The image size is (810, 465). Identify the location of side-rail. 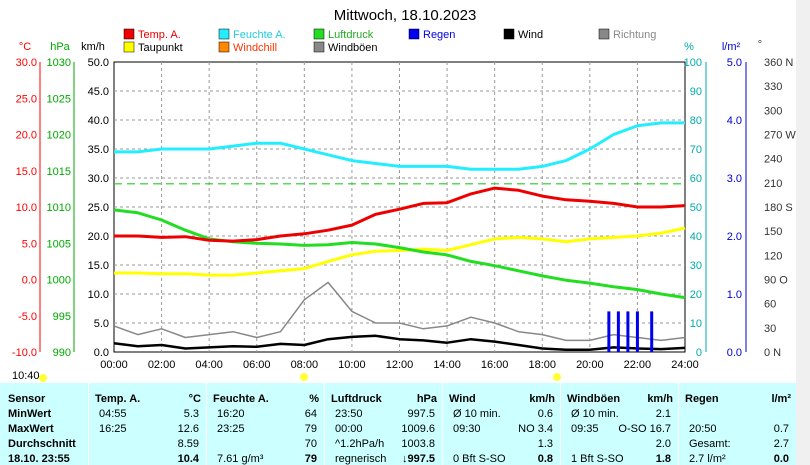
(803, 232).